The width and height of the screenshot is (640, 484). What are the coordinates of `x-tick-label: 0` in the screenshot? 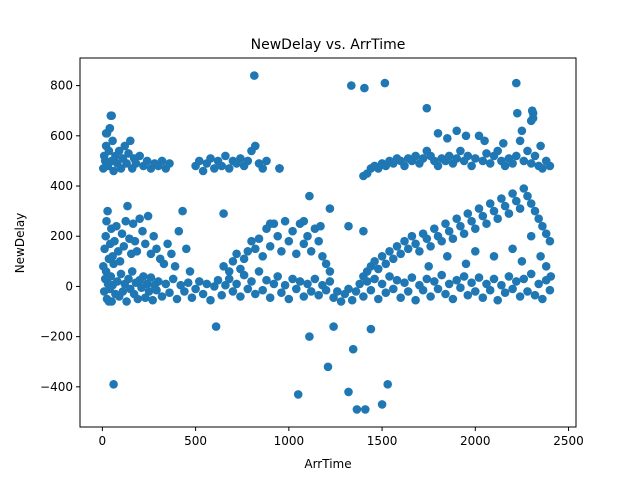 It's located at (103, 441).